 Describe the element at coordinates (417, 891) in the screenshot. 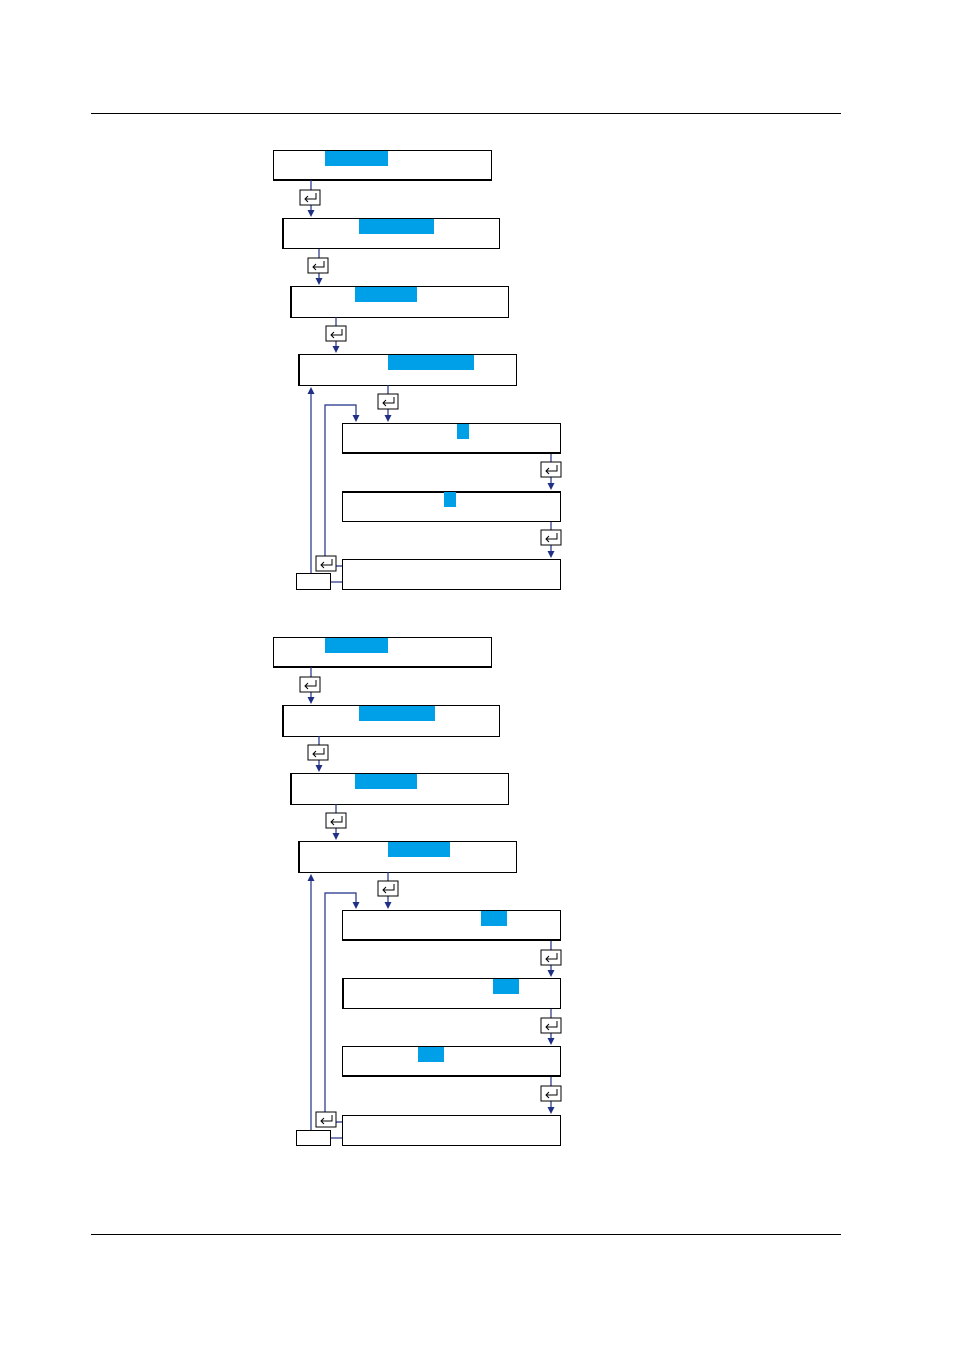

I see `lower-flow` at that location.